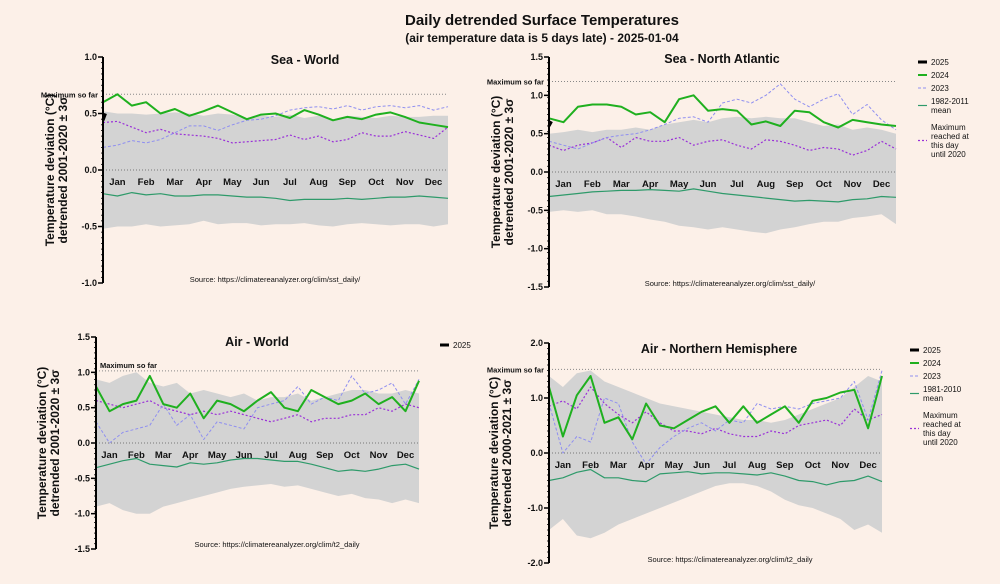 The height and width of the screenshot is (584, 1000). Describe the element at coordinates (536, 343) in the screenshot. I see `y-tick-label: 2.0` at that location.